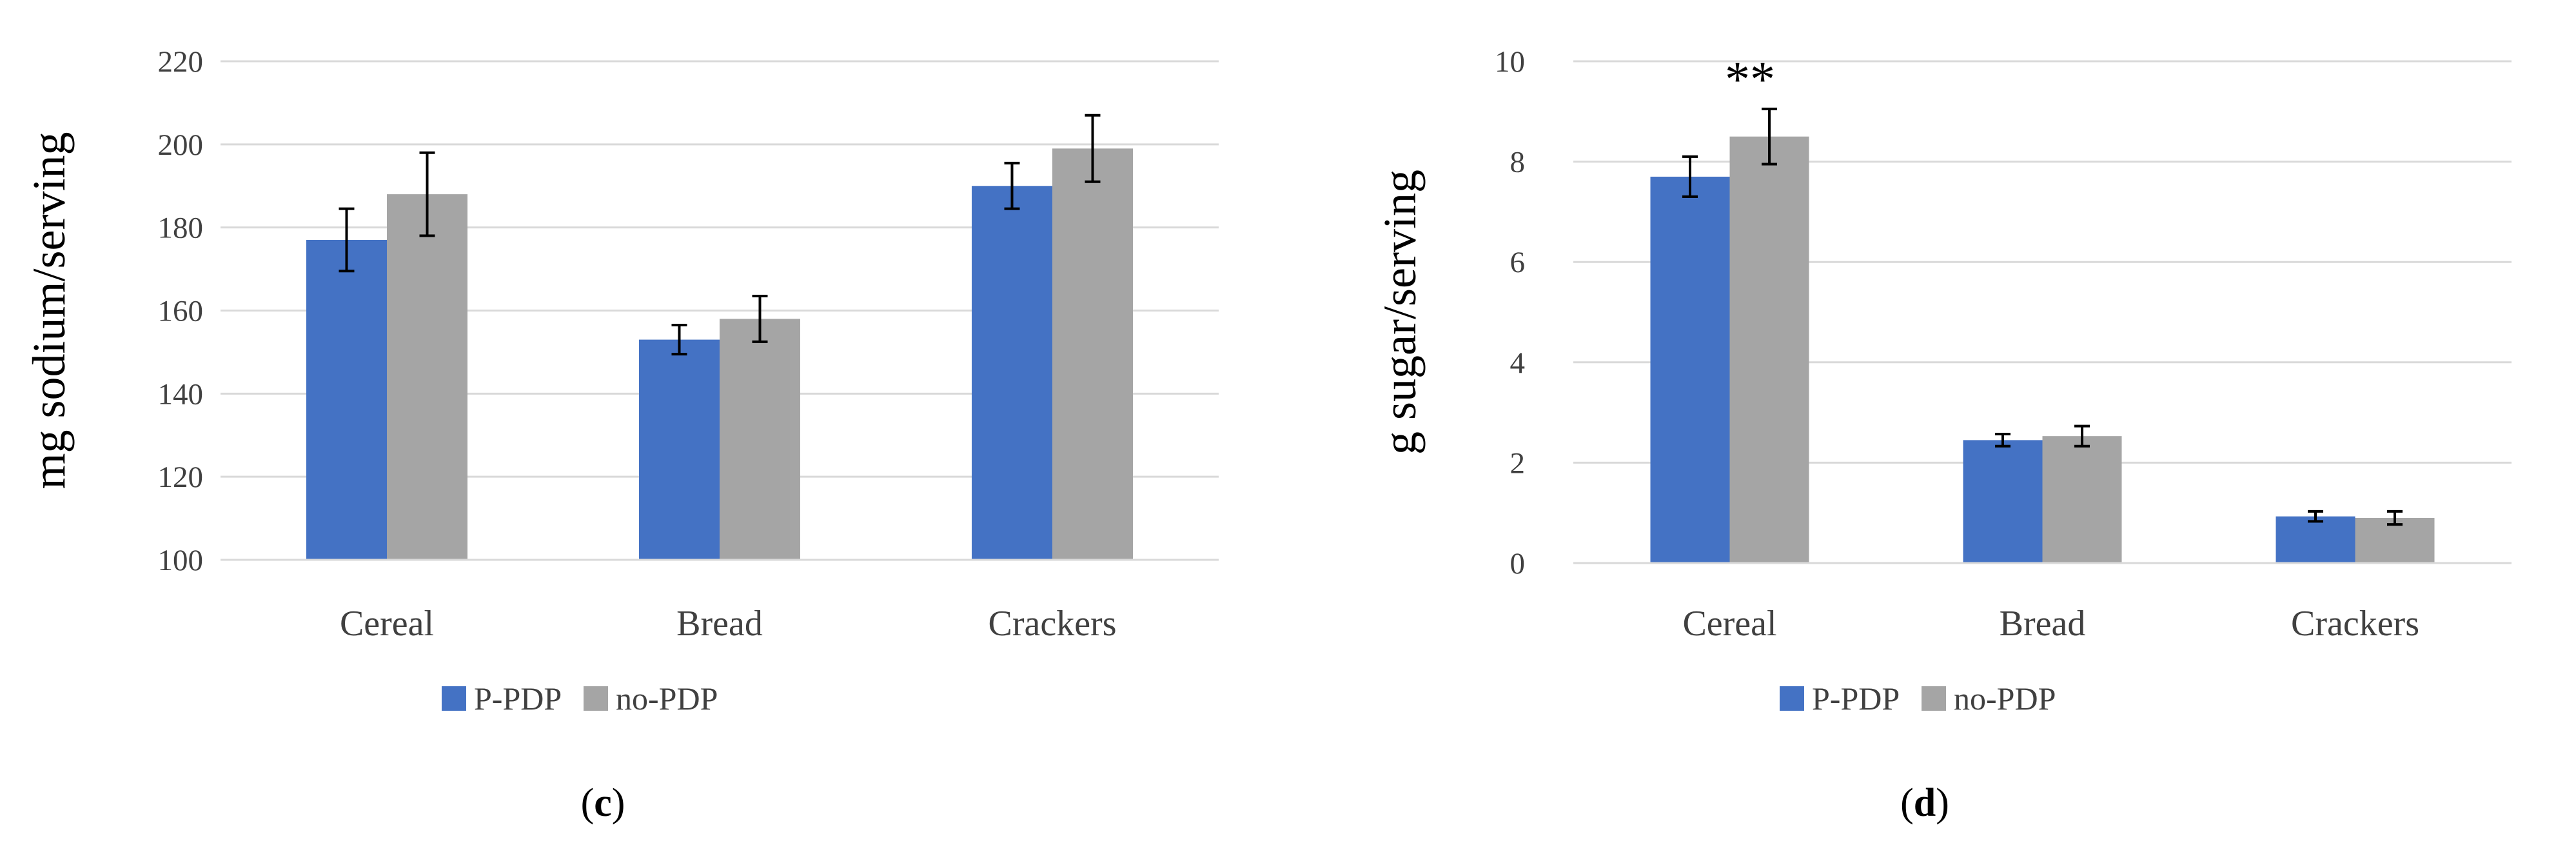  Describe the element at coordinates (1092, 354) in the screenshot. I see `bar-no-pdp-crackers` at that location.